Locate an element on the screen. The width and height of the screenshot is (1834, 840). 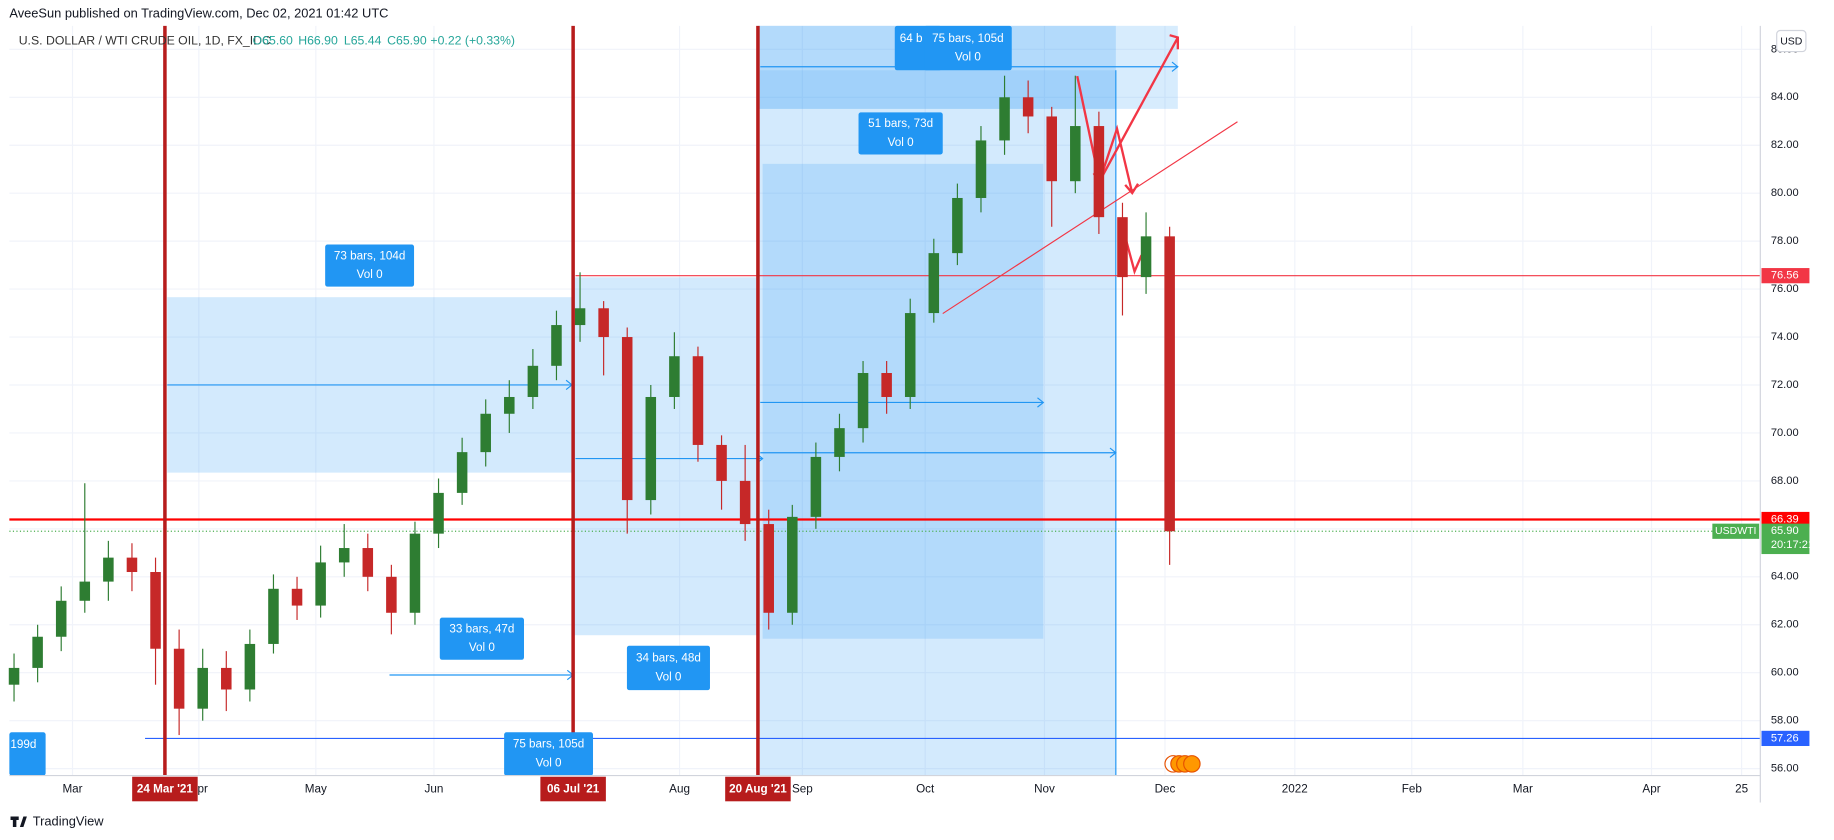
range-label: 73 bars, 104d is located at coordinates (369, 255).